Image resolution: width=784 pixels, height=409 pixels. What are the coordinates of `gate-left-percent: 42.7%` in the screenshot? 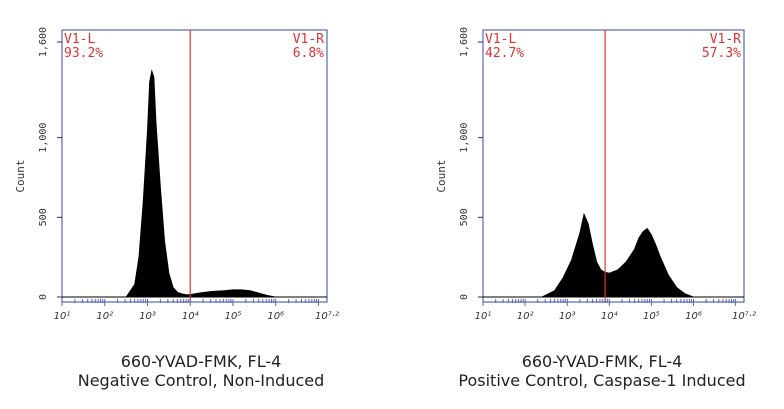 It's located at (504, 53).